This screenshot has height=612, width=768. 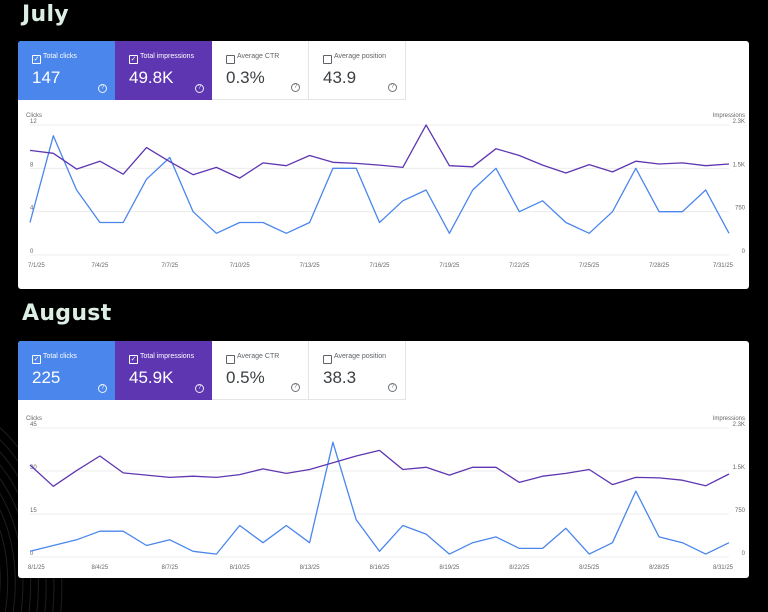 What do you see at coordinates (100, 266) in the screenshot?
I see `x-tick-label: 7/4/25` at bounding box center [100, 266].